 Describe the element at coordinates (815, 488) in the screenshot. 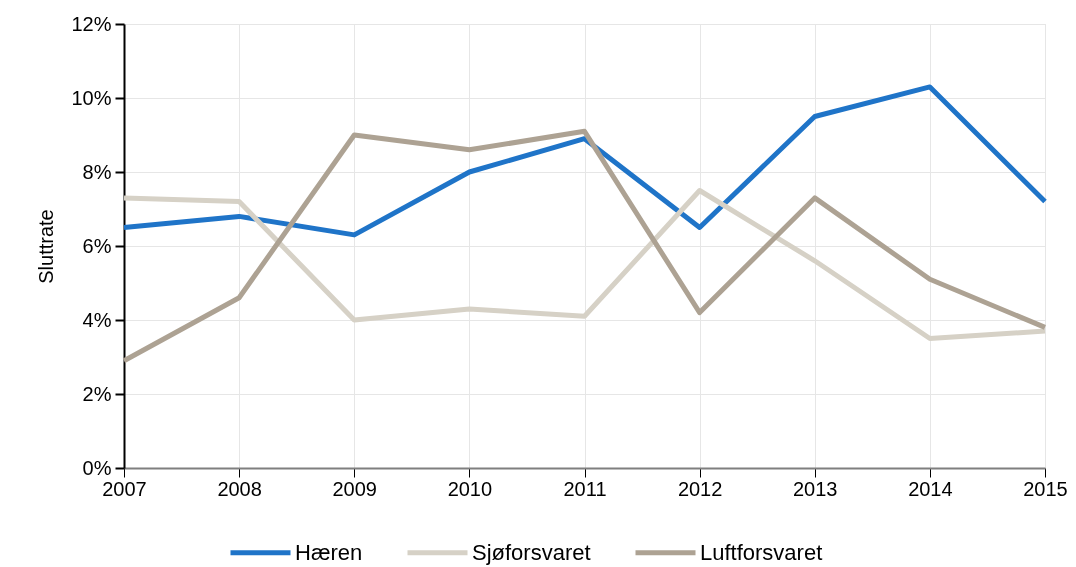

I see `x-tick-label: 2013` at that location.